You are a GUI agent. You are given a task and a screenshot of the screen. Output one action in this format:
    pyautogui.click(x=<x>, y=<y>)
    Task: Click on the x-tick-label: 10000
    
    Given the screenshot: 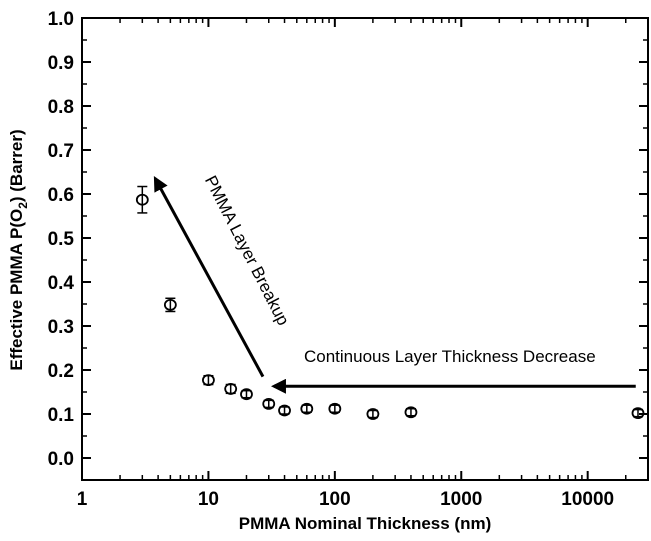 What is the action you would take?
    pyautogui.click(x=587, y=499)
    